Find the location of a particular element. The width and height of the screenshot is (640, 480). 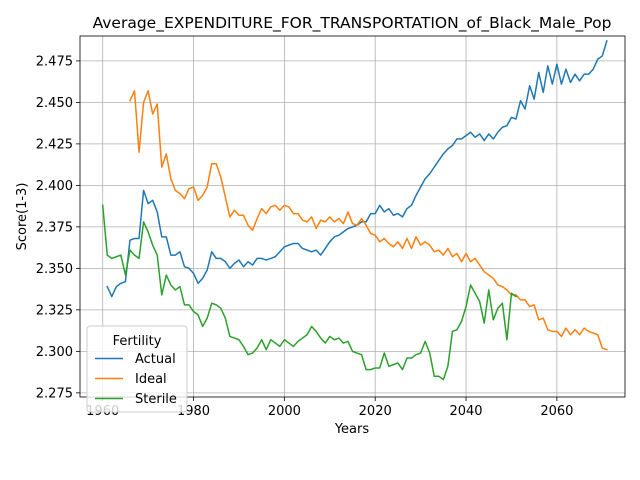

y-tick-label: 2.375 is located at coordinates (54, 227).